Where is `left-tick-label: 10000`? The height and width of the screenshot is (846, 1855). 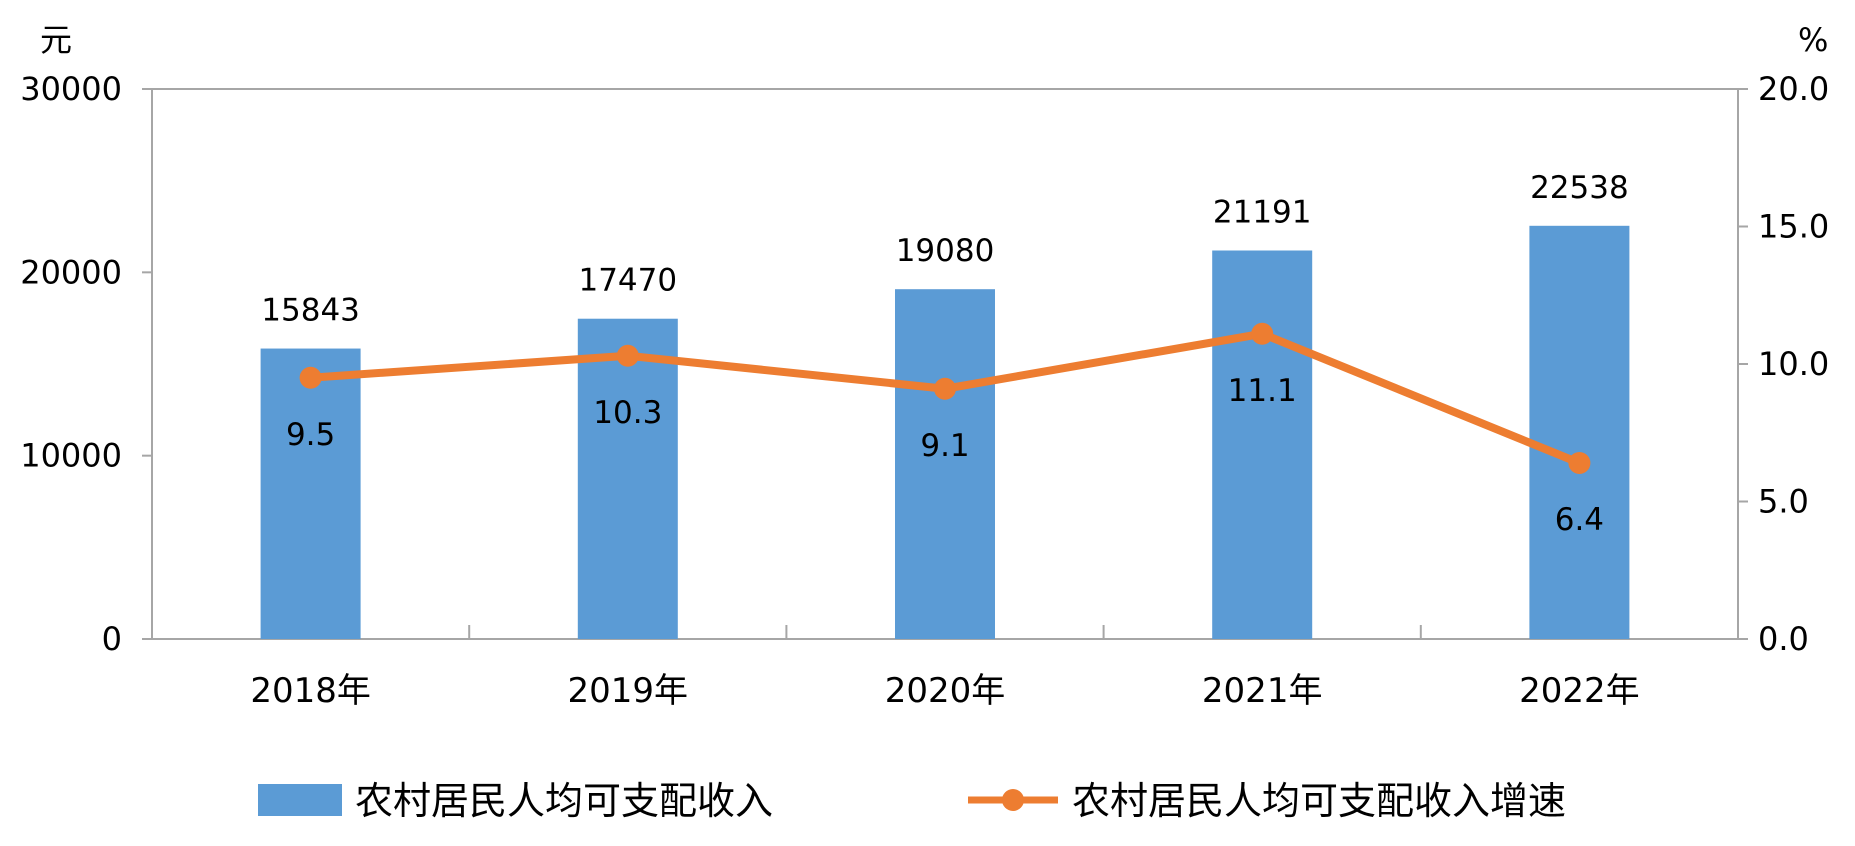
left-tick-label: 10000 is located at coordinates (71, 456).